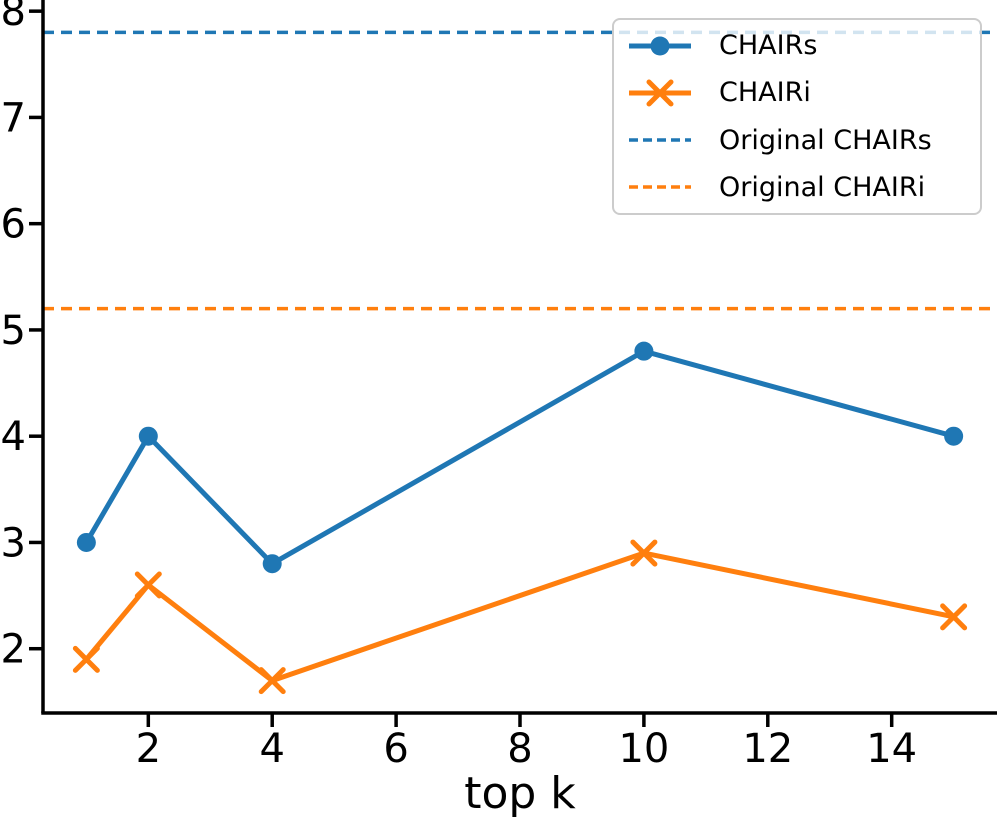 Image resolution: width=997 pixels, height=821 pixels. What do you see at coordinates (822, 187) in the screenshot?
I see `legend-label-original-chairi: Original CHAIRi` at bounding box center [822, 187].